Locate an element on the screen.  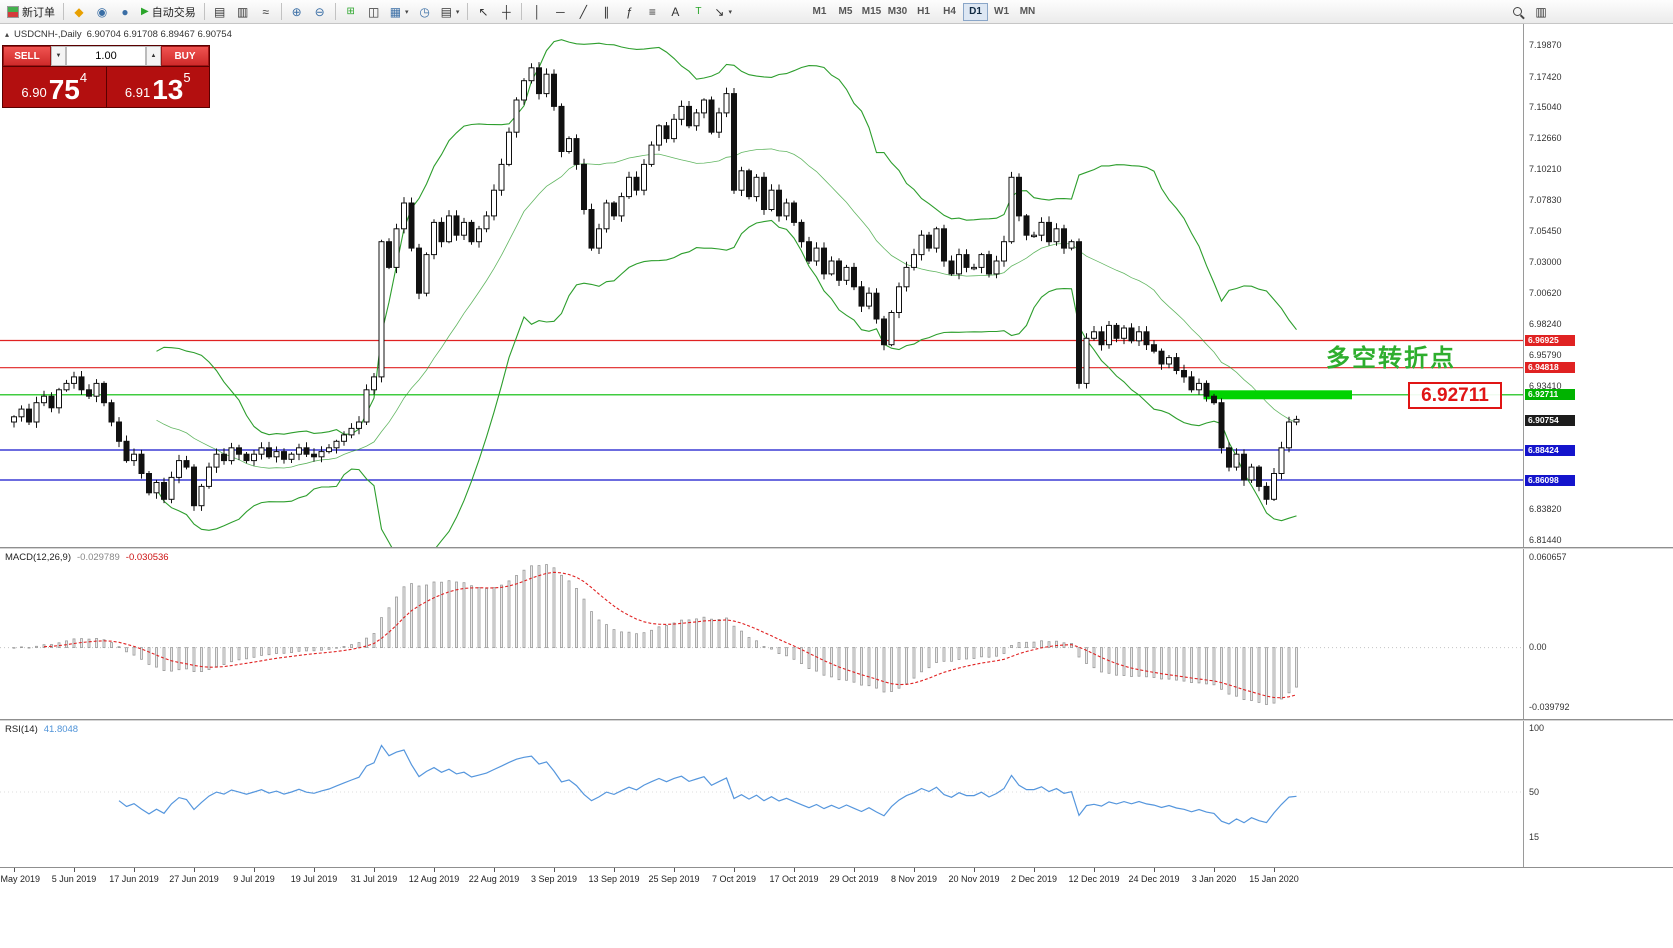
timeframe-m1: M1 is located at coordinates (819, 12).